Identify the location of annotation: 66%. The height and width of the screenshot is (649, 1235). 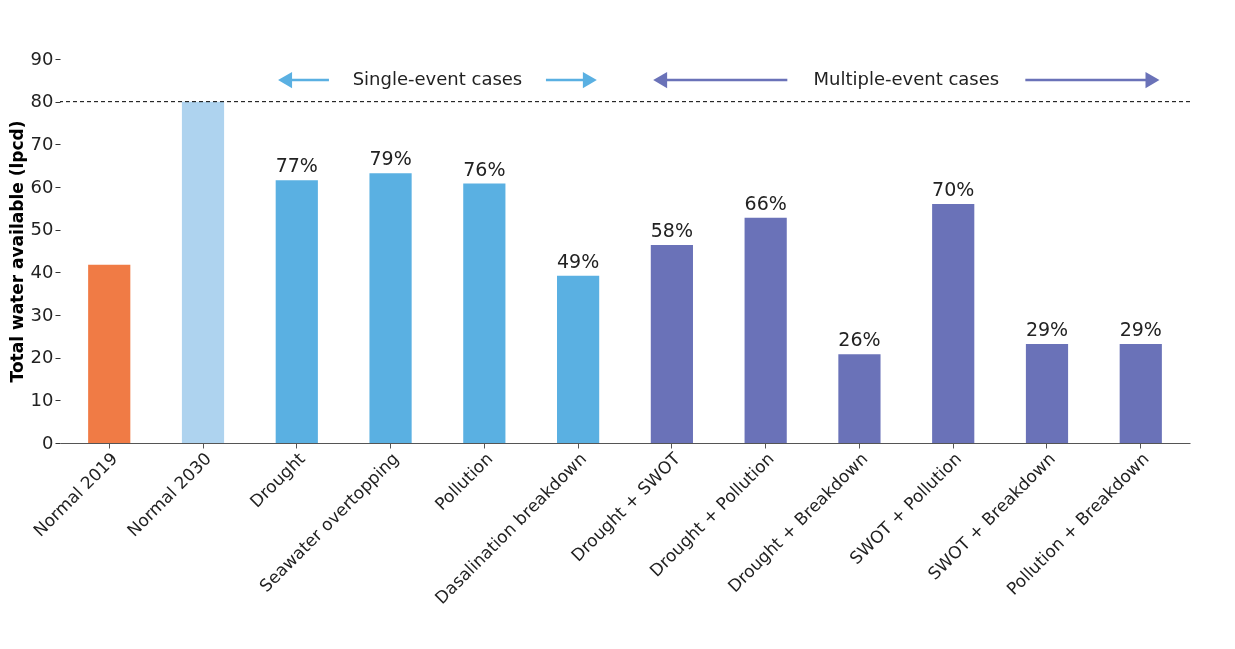
(765, 202).